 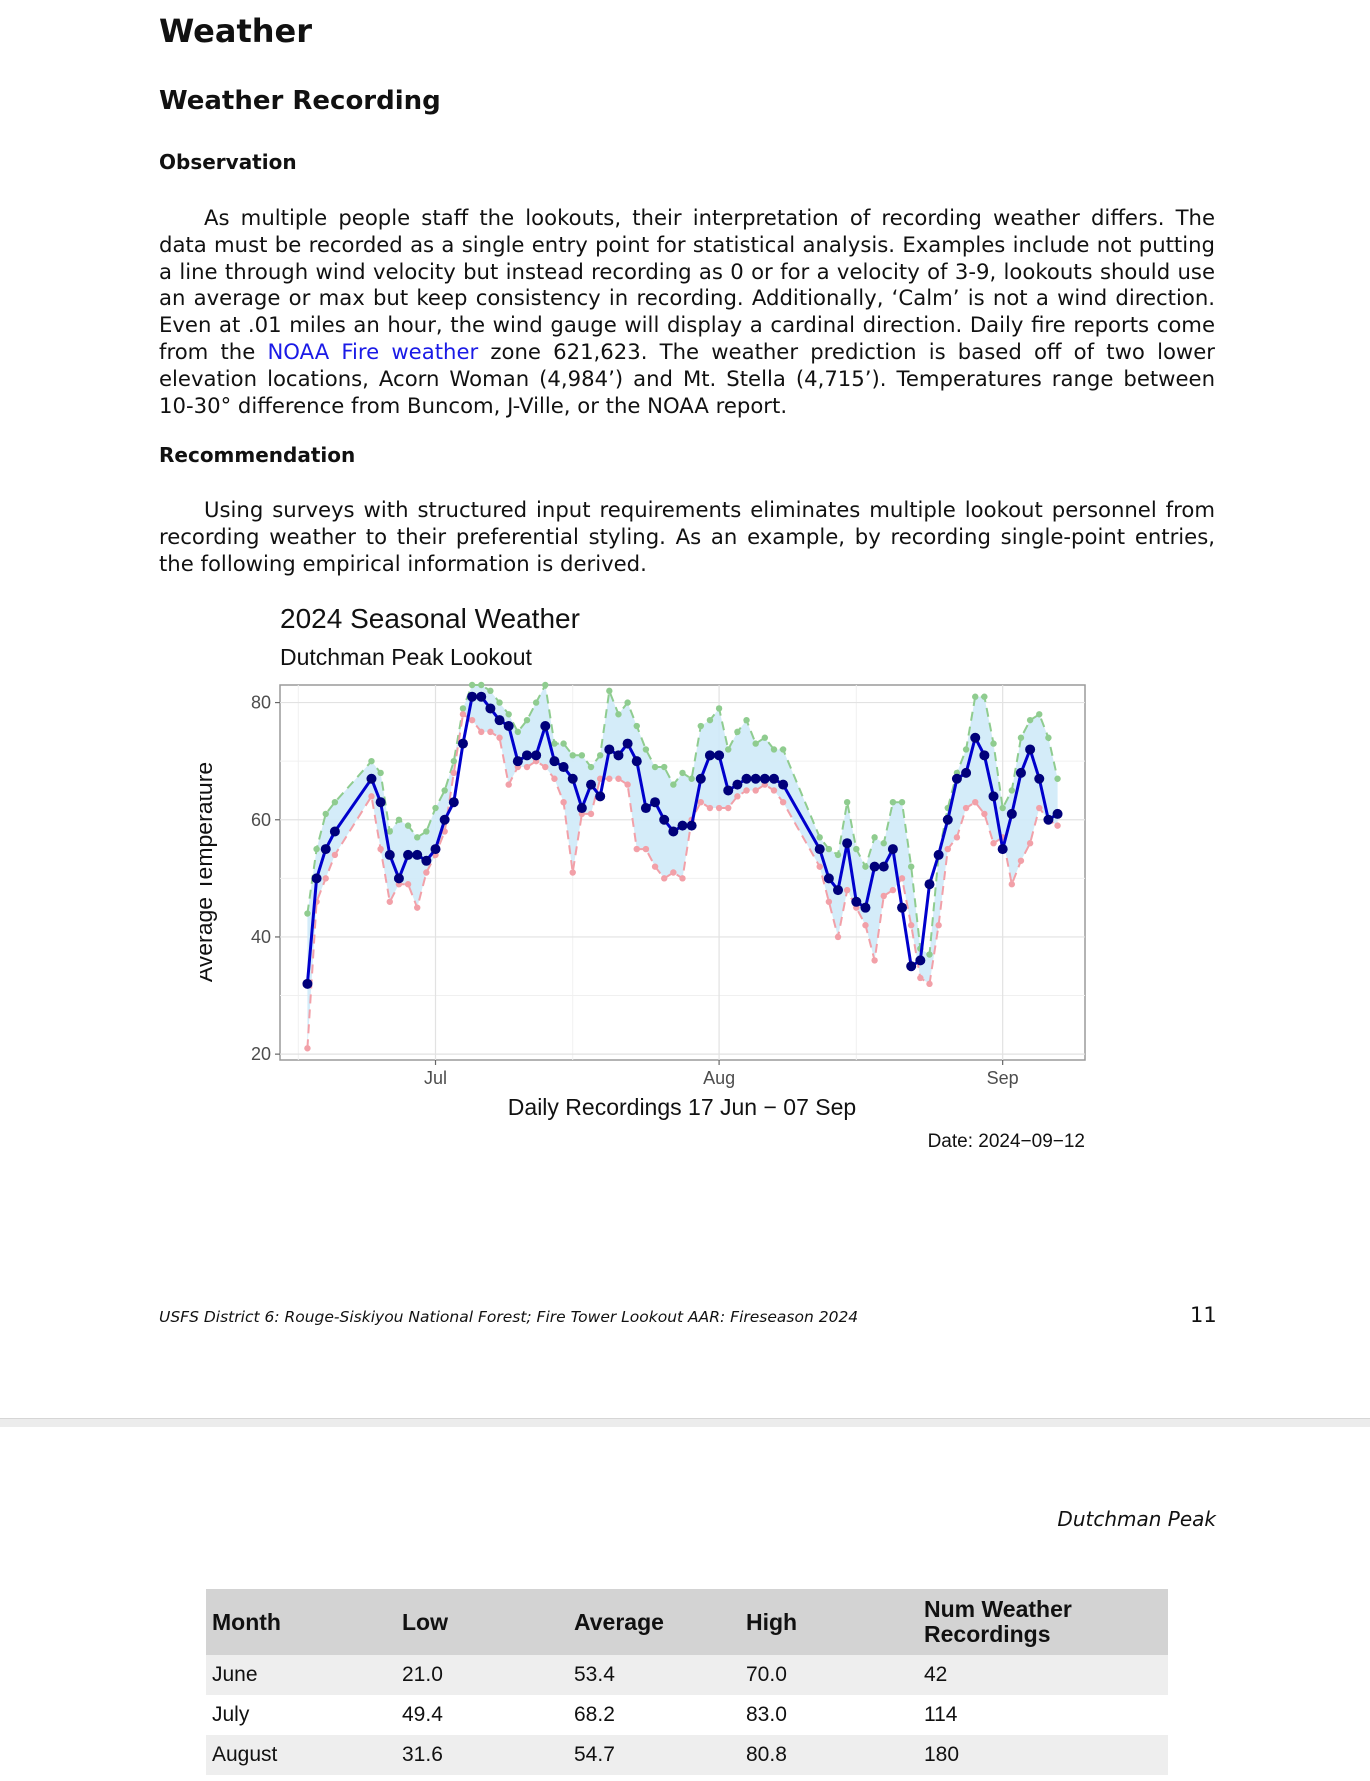 I want to click on noaa-fire-weather-link: NOAA Fire weather, so click(x=373, y=351).